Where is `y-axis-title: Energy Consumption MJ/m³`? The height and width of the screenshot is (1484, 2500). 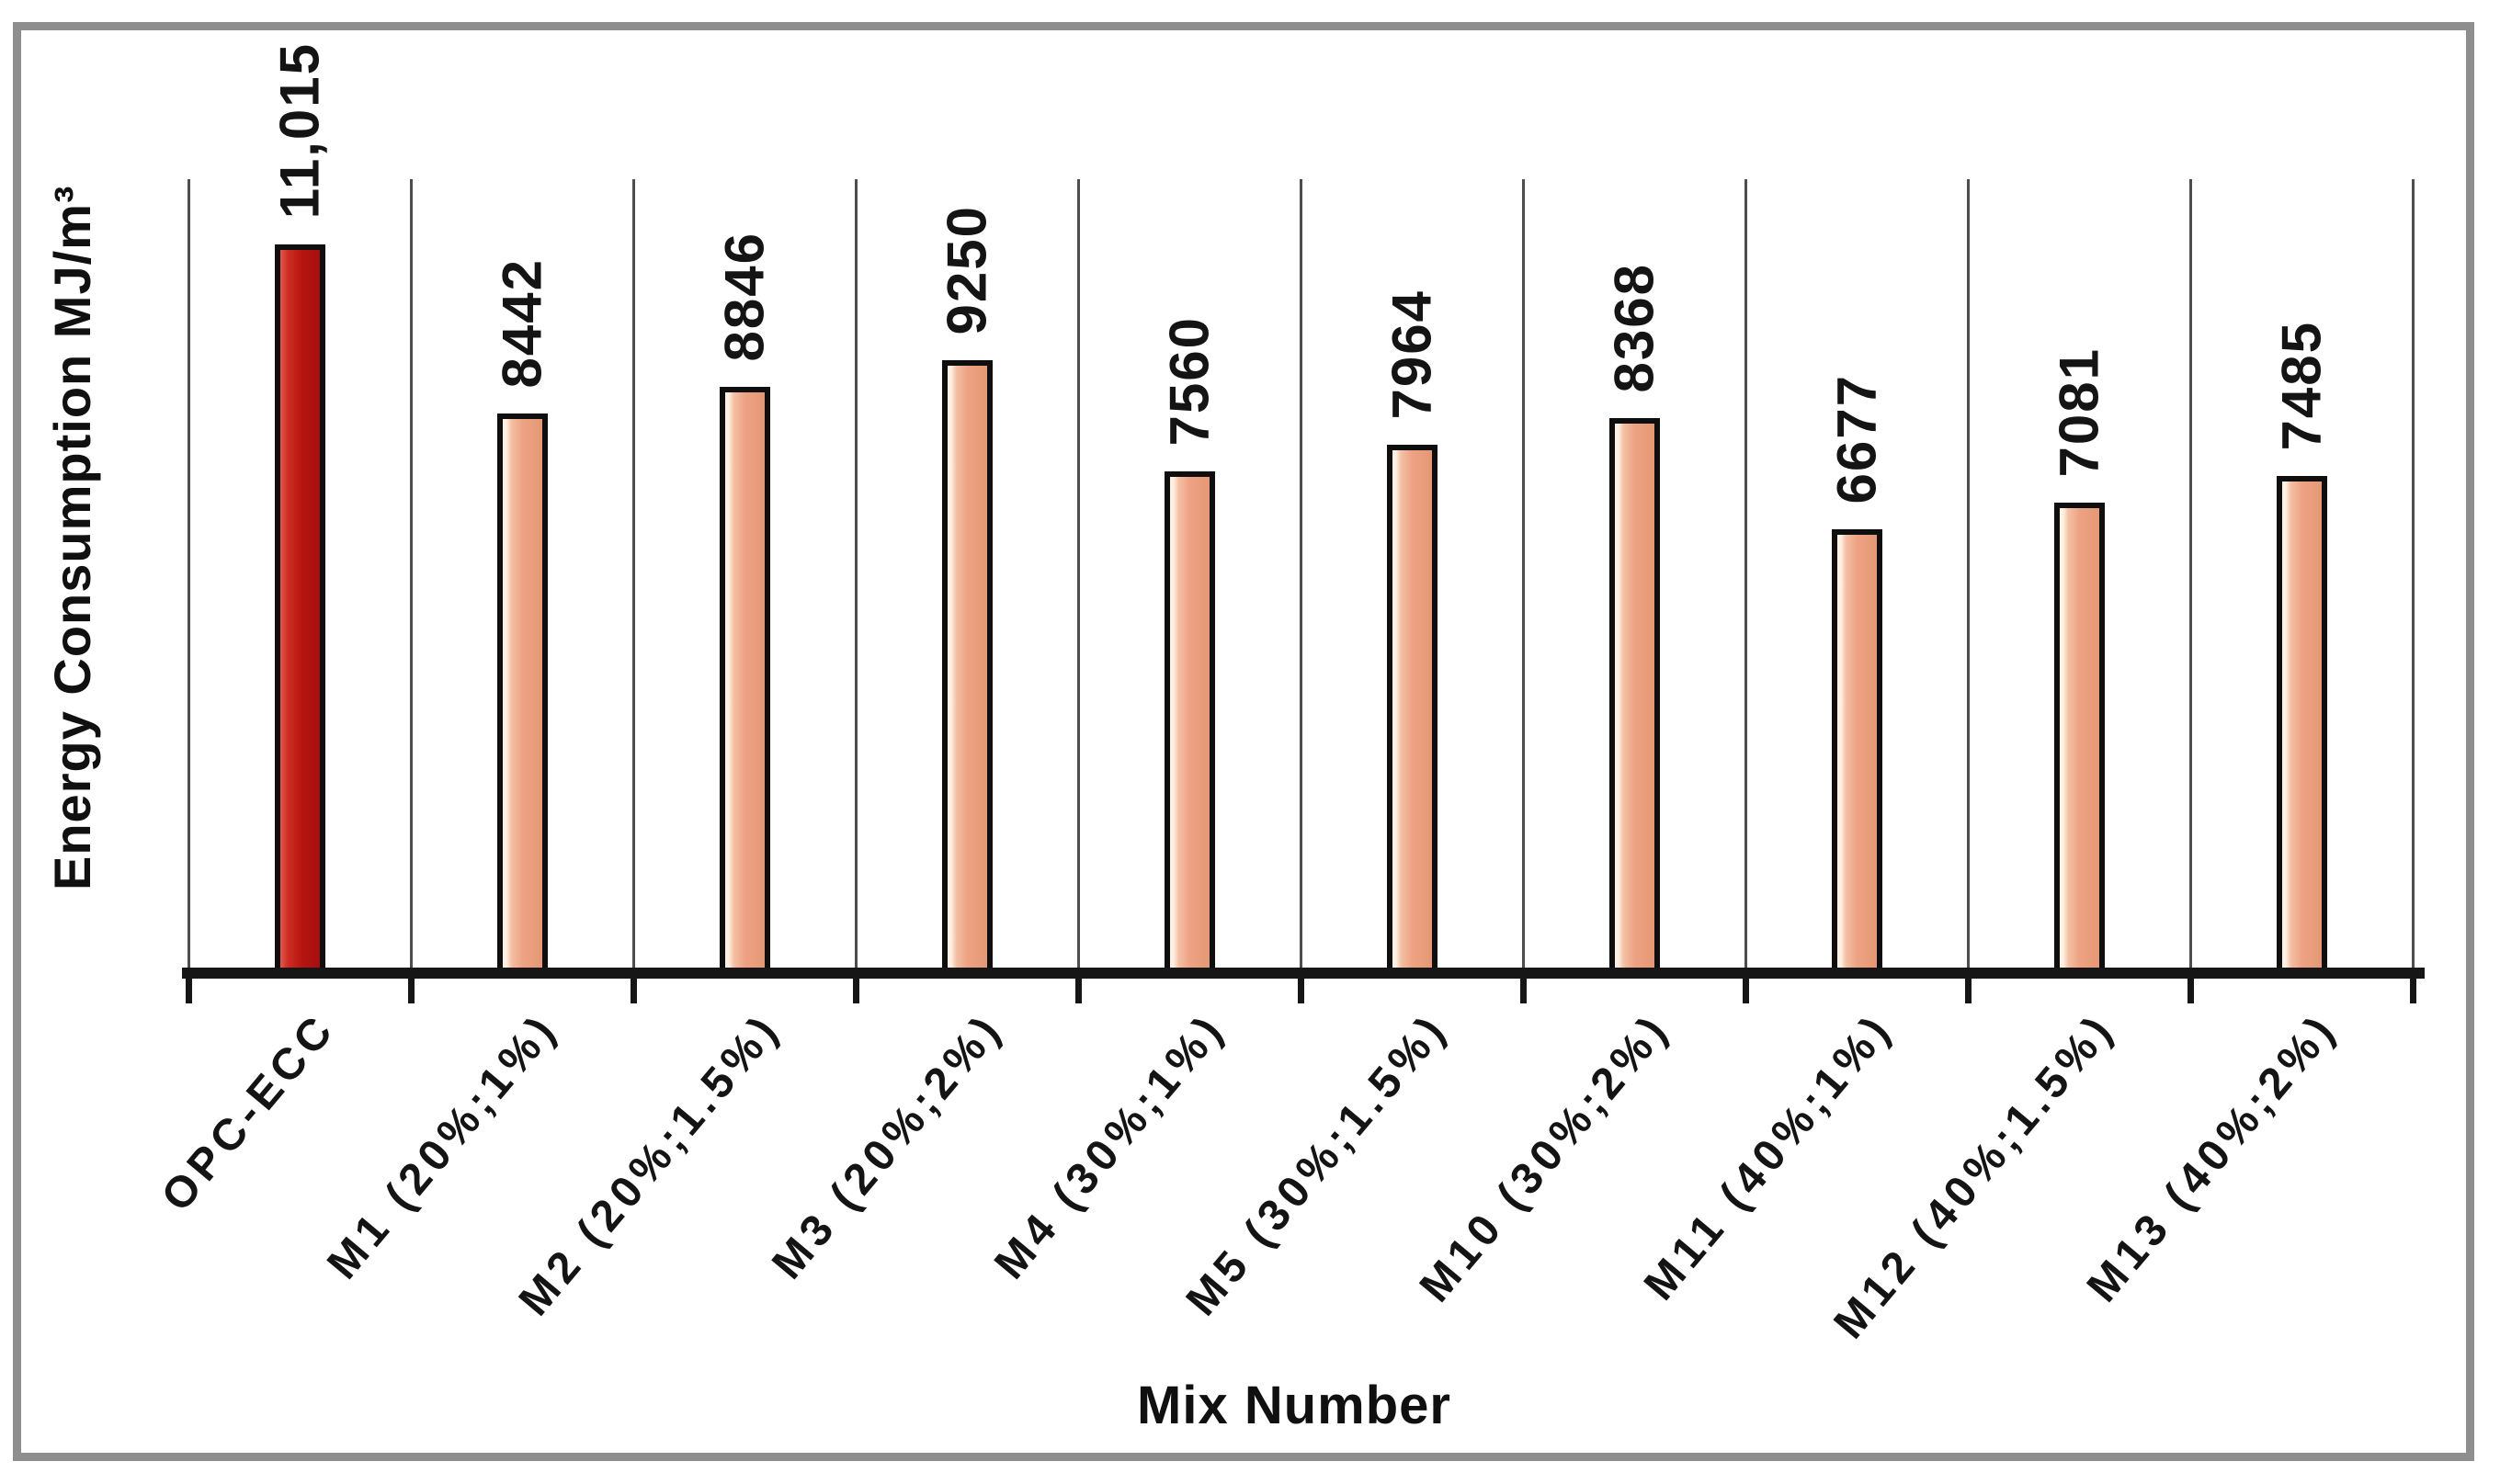 y-axis-title: Energy Consumption MJ/m³ is located at coordinates (72, 538).